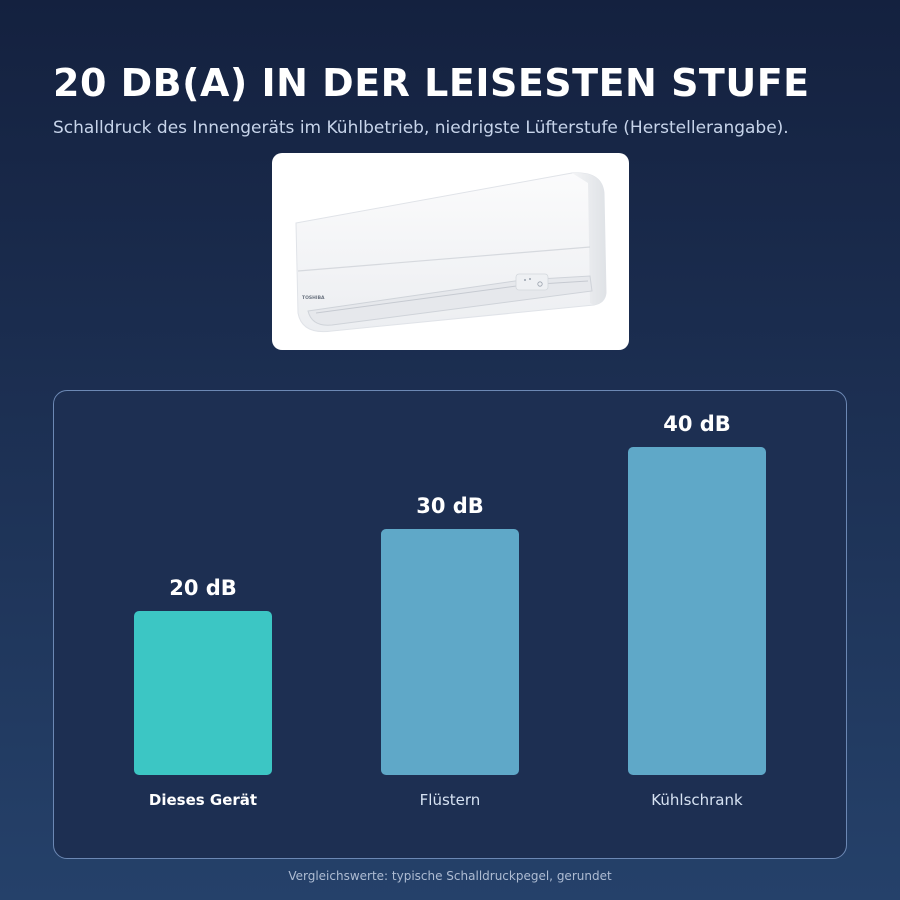 The height and width of the screenshot is (900, 900). What do you see at coordinates (431, 83) in the screenshot?
I see `page-title: 20 DB(A) IN DER LEISESTEN STUFE` at bounding box center [431, 83].